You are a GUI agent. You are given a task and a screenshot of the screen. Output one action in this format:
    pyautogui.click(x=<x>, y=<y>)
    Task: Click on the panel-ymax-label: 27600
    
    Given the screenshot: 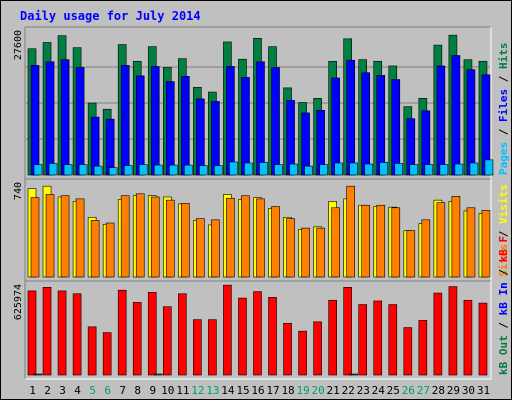 What is the action you would take?
    pyautogui.click(x=18, y=45)
    